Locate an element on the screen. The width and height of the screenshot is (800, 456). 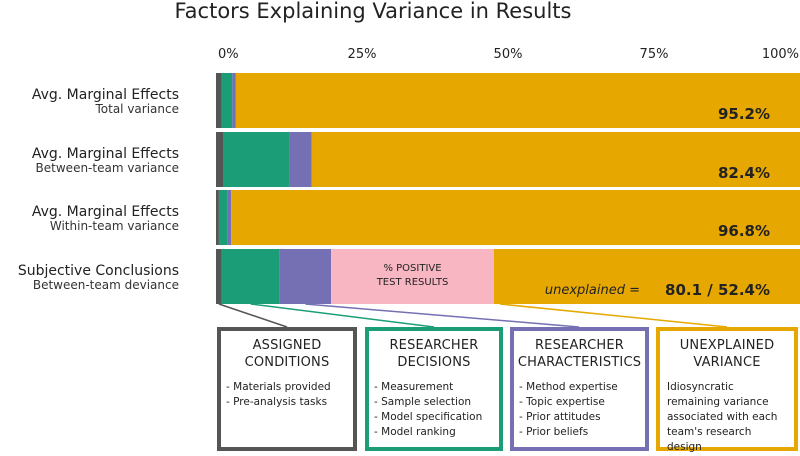
list-item: Materials provided is located at coordinates (289, 387).